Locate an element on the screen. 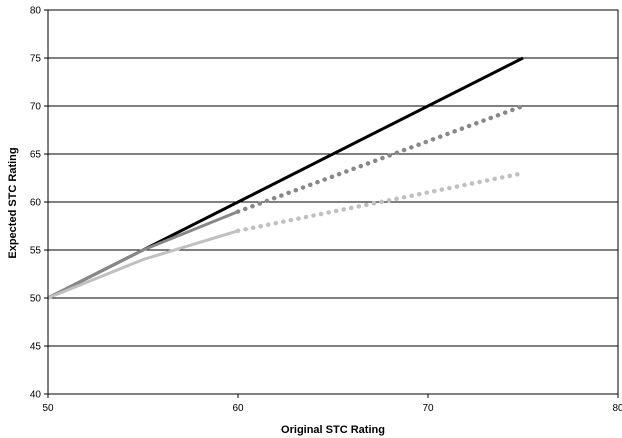 The width and height of the screenshot is (622, 438). y-axis-title: Expected STC Rating is located at coordinates (13, 202).